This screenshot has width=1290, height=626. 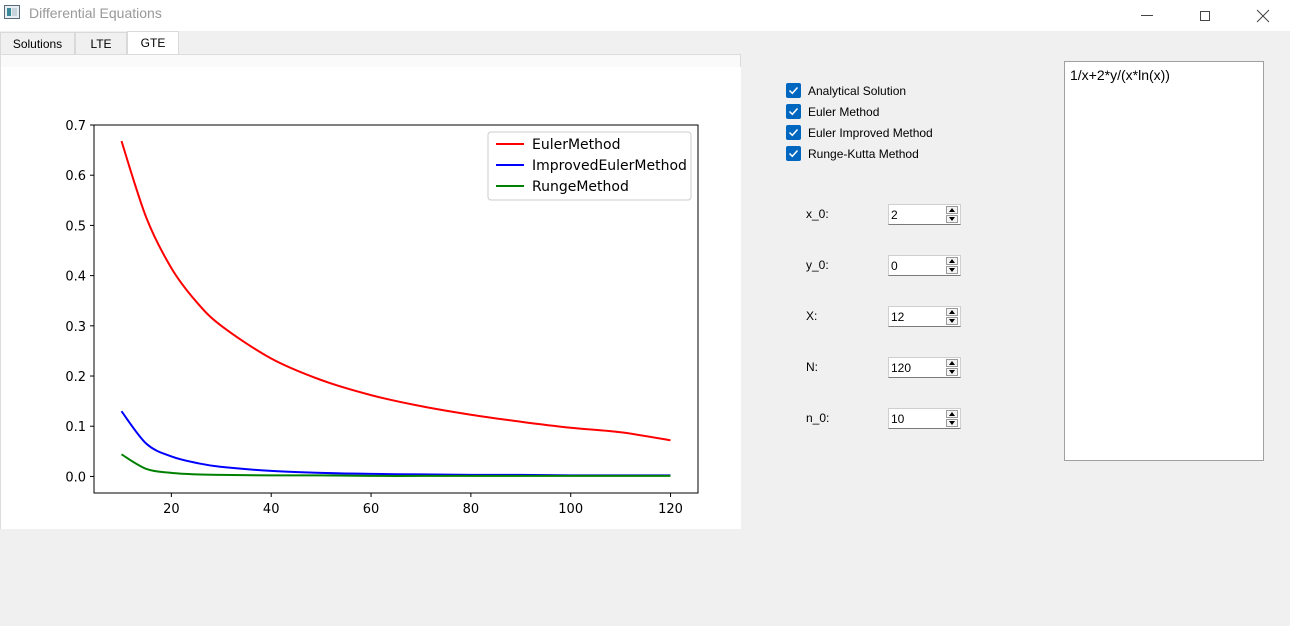 I want to click on legend-box, so click(x=589, y=166).